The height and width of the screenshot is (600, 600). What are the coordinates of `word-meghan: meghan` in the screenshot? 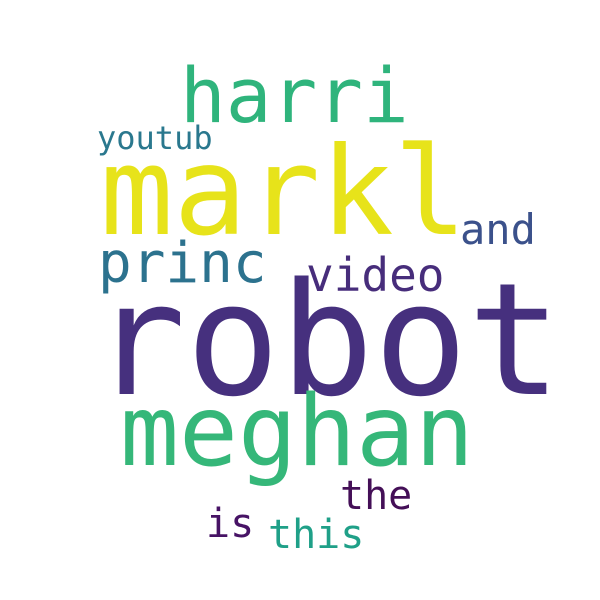 It's located at (297, 432).